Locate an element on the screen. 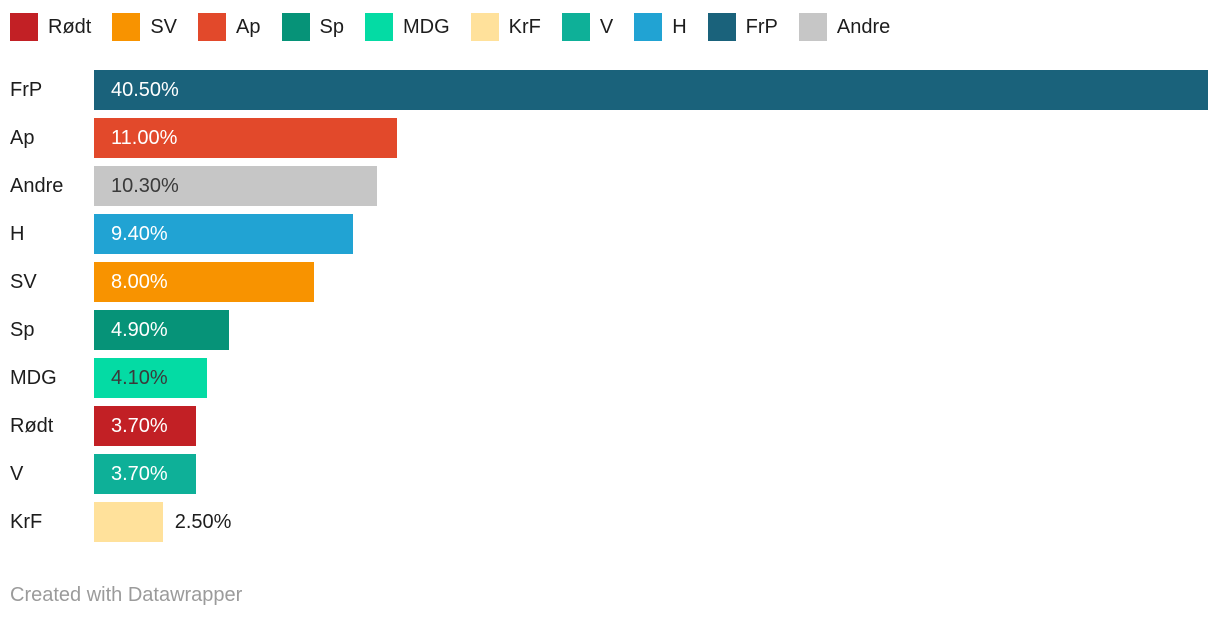  bar-ap: 11.00% is located at coordinates (245, 138).